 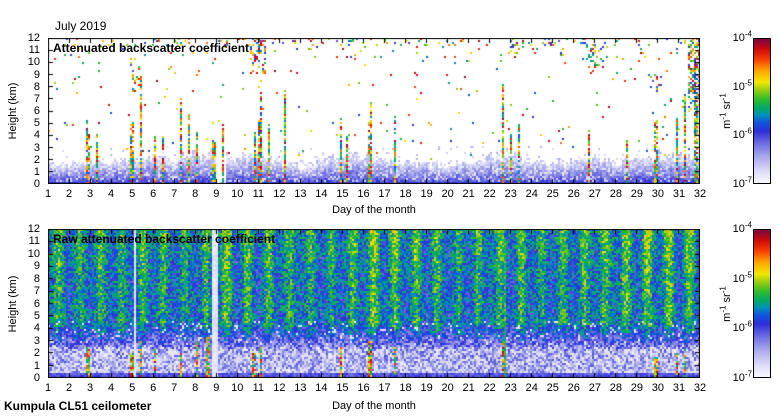 What do you see at coordinates (195, 194) in the screenshot?
I see `x-tick-label: 8` at bounding box center [195, 194].